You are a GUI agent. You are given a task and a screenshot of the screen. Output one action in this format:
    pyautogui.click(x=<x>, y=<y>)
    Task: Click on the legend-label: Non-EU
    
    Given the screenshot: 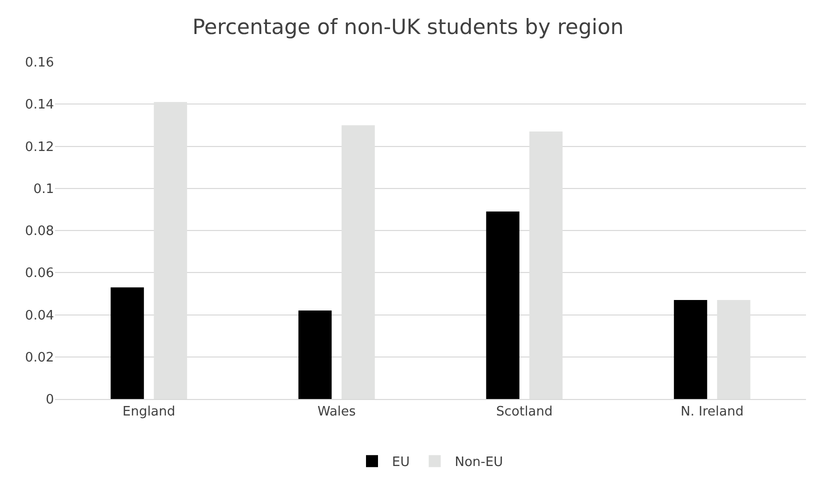 What is the action you would take?
    pyautogui.click(x=479, y=462)
    